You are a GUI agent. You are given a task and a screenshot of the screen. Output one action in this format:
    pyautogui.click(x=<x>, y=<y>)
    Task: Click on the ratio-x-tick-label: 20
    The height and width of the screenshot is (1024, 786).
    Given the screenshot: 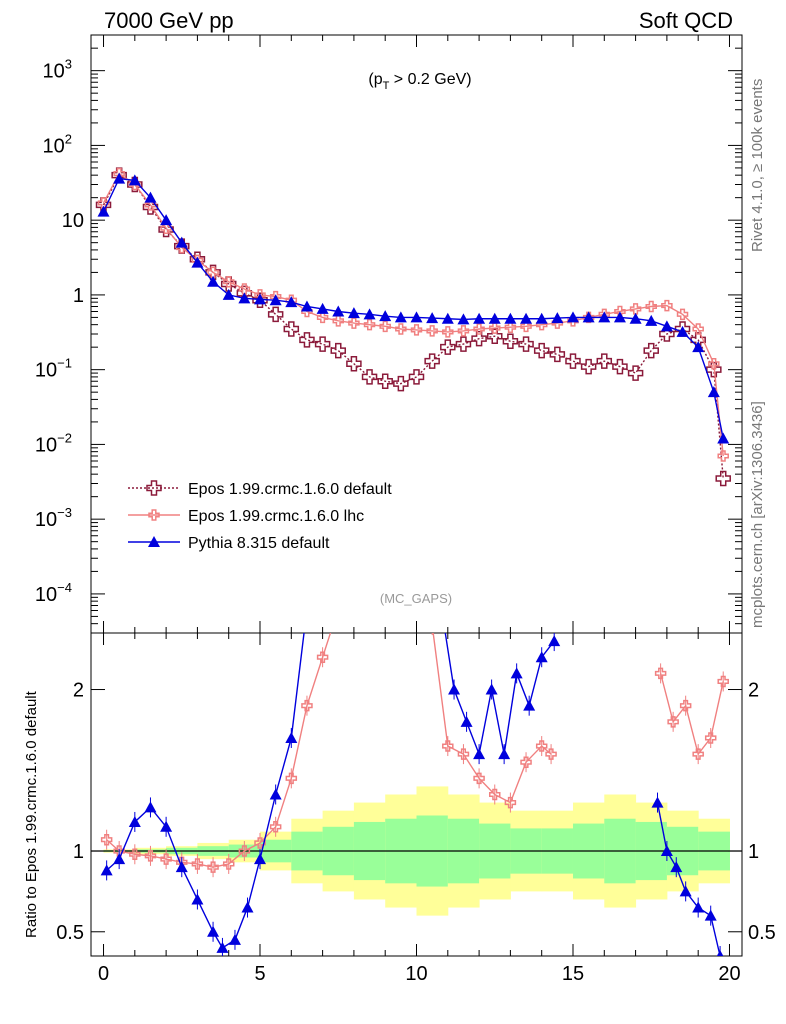 What is the action you would take?
    pyautogui.click(x=729, y=974)
    